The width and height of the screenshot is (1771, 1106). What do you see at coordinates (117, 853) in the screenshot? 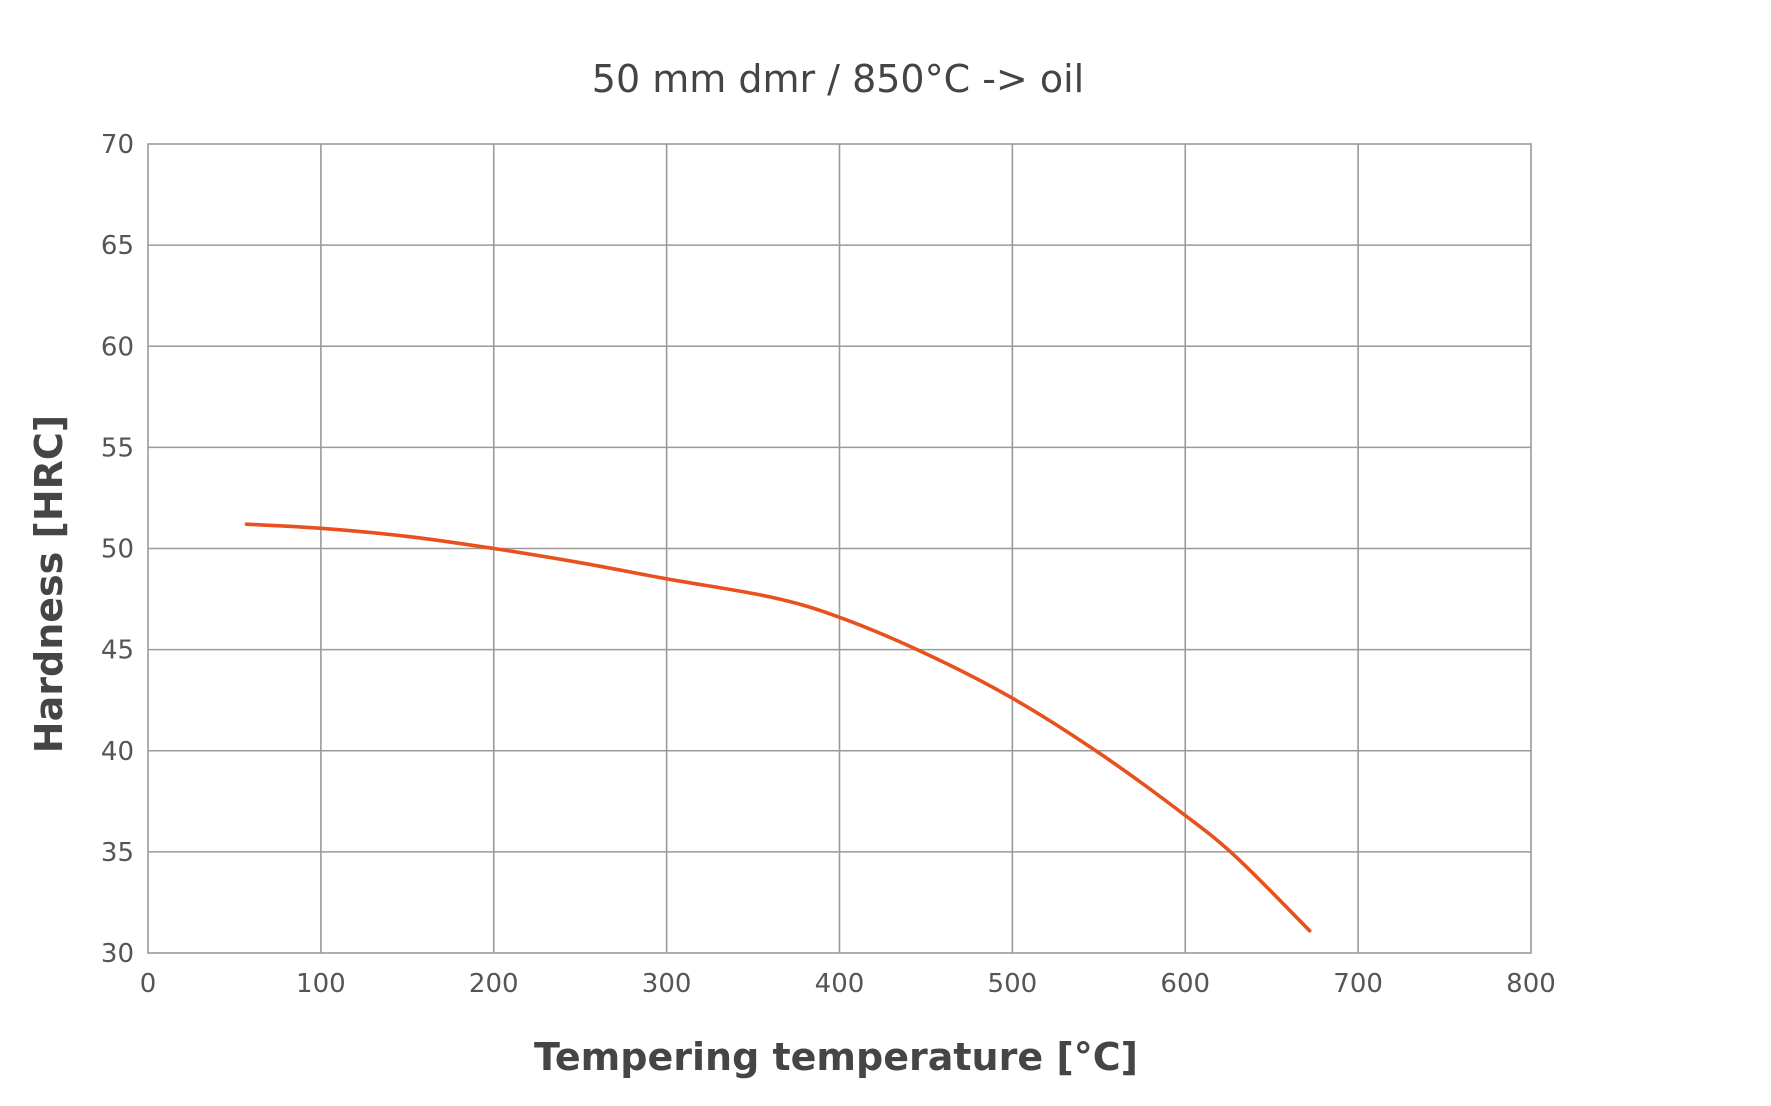
I see `y-tick-label: 35` at bounding box center [117, 853].